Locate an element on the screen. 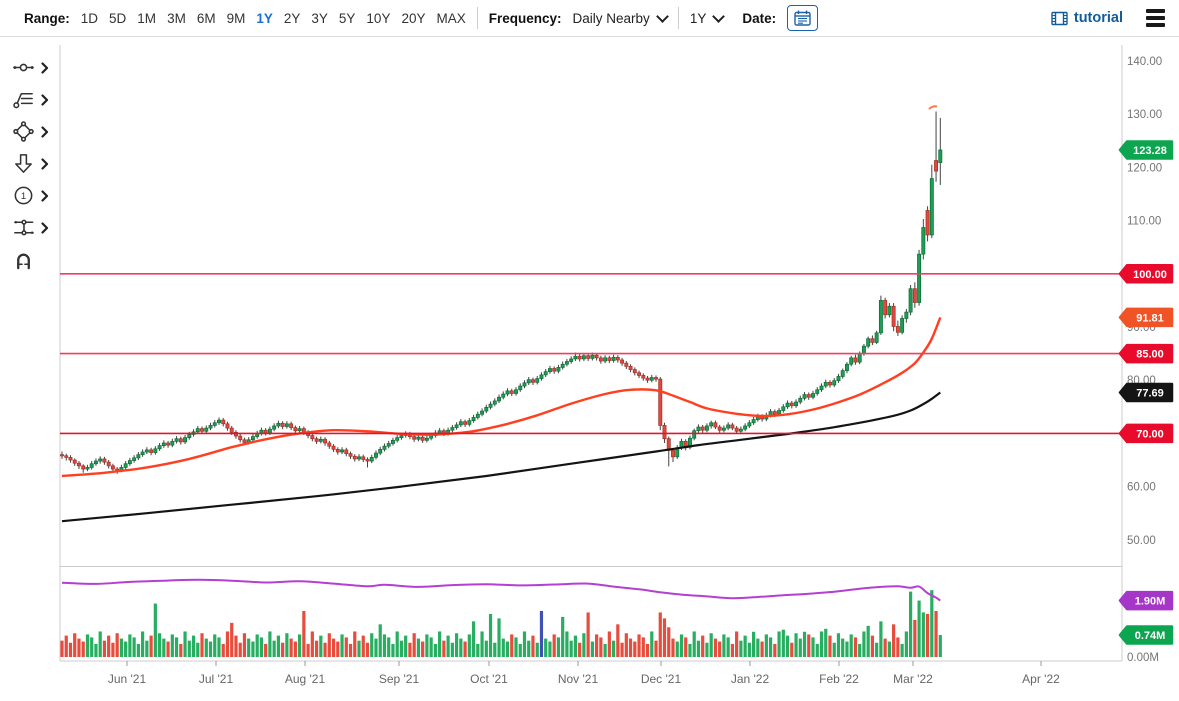  measure-tool is located at coordinates (30, 227).